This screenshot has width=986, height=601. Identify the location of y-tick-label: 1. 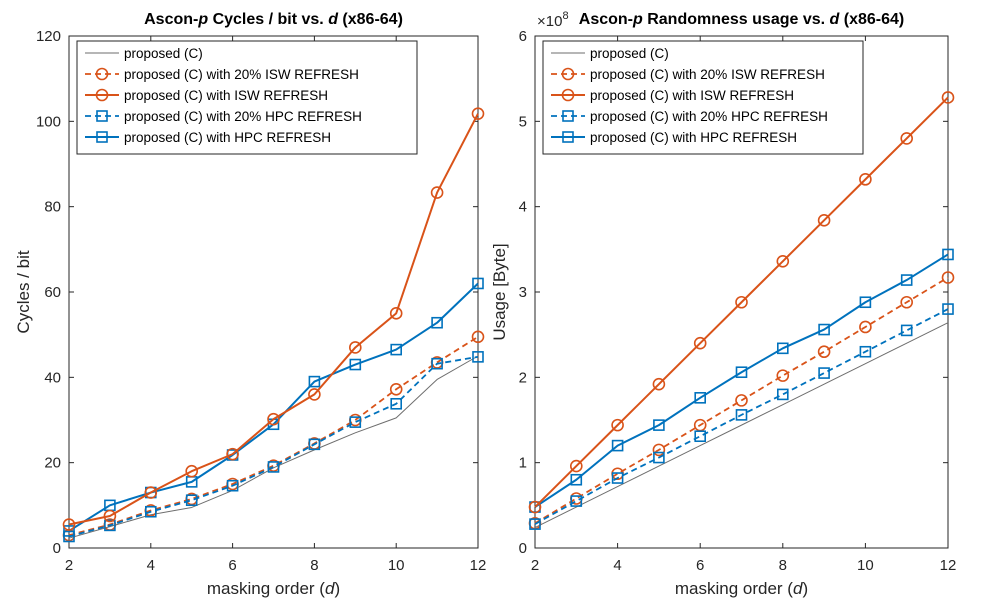
(523, 463).